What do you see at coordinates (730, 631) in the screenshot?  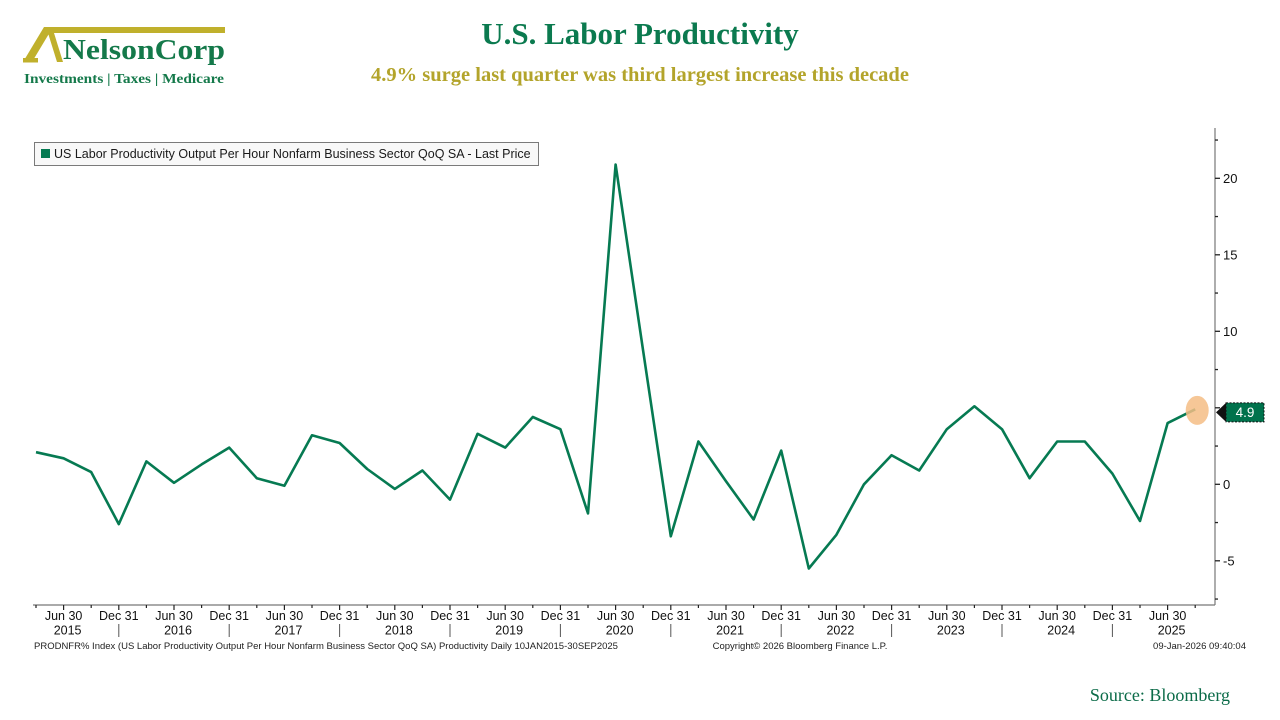 I see `x-year-label: 2021` at bounding box center [730, 631].